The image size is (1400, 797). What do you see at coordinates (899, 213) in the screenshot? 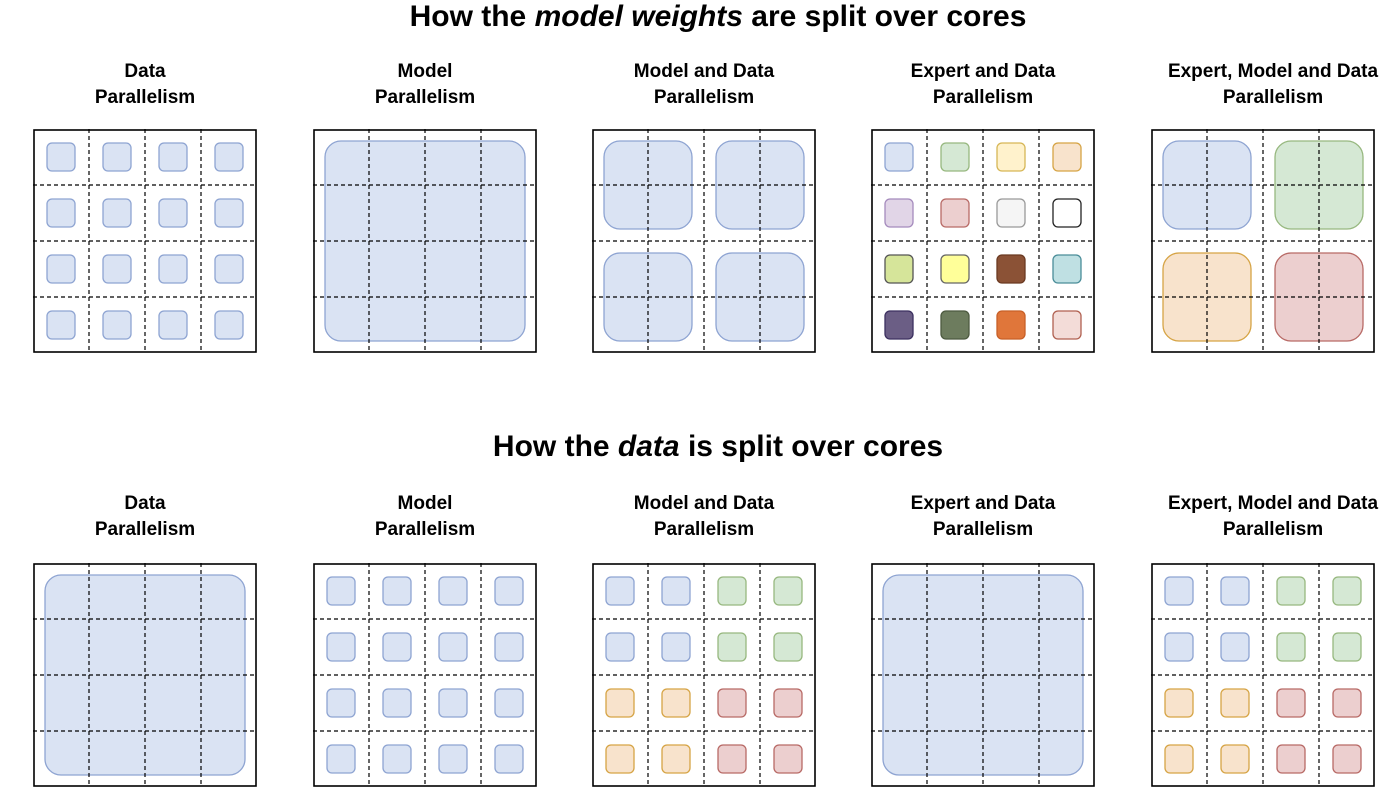
I see `weight-block-purple` at bounding box center [899, 213].